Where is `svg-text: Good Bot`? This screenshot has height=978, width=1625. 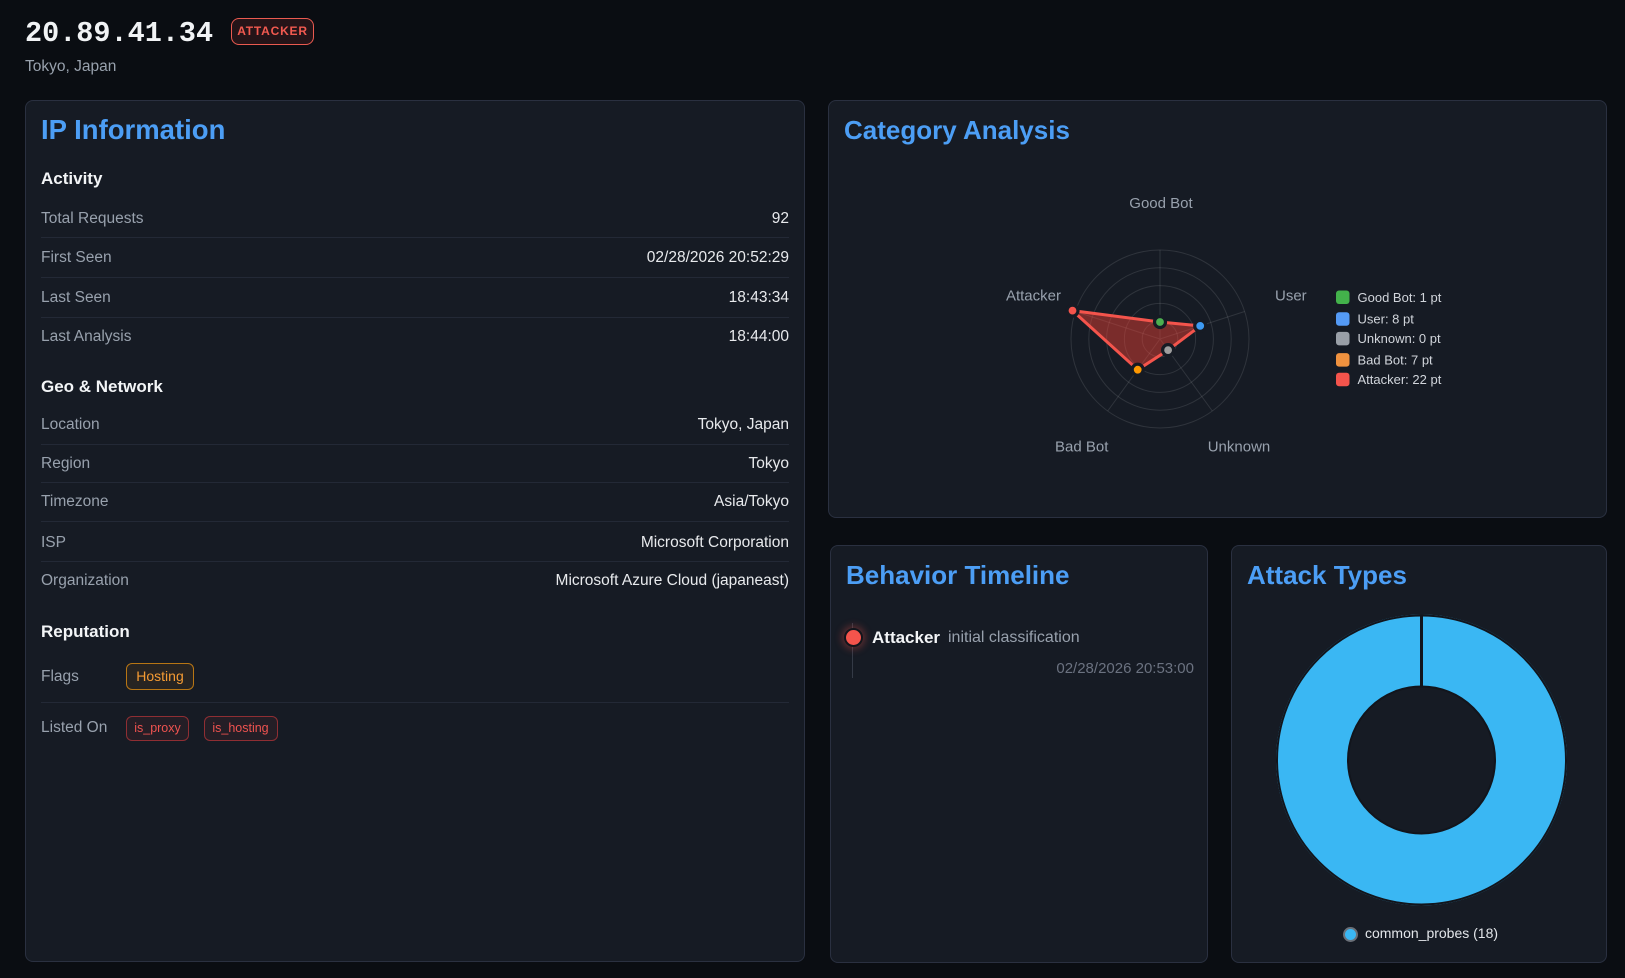
svg-text: Good Bot is located at coordinates (1161, 203).